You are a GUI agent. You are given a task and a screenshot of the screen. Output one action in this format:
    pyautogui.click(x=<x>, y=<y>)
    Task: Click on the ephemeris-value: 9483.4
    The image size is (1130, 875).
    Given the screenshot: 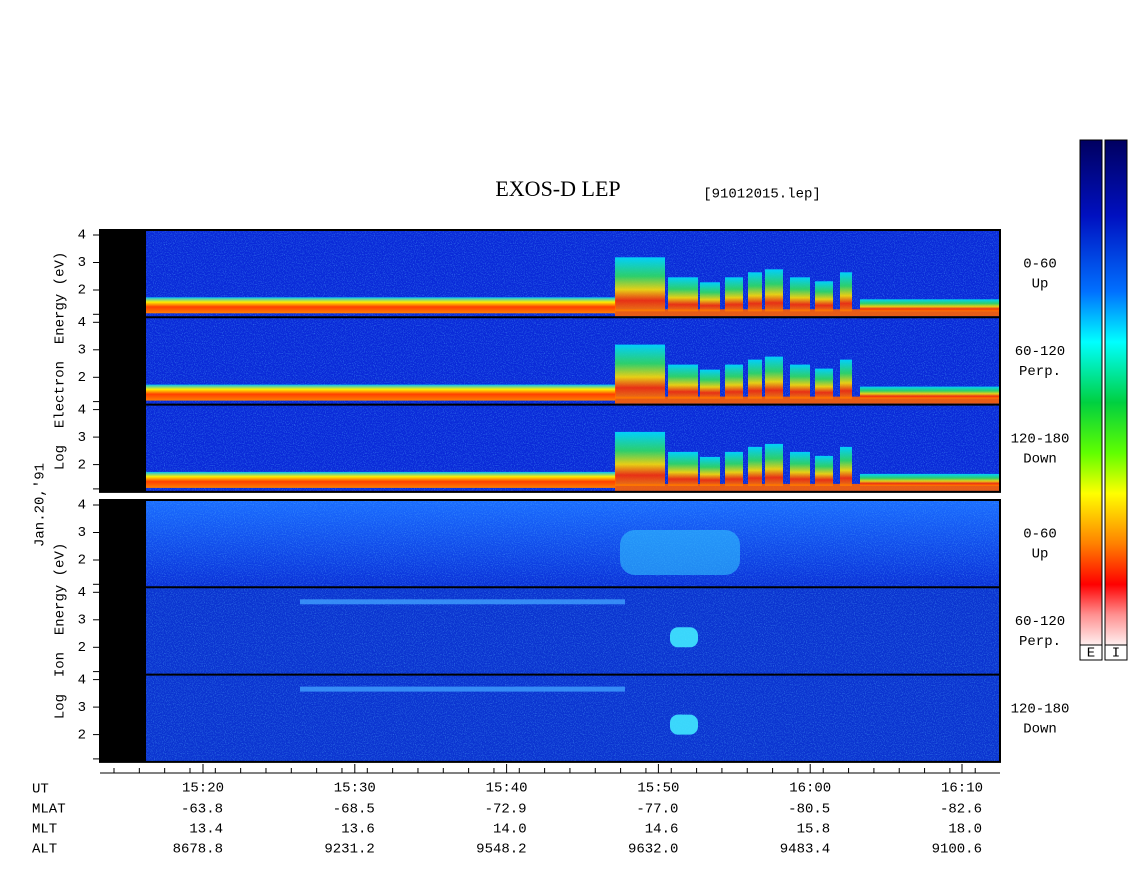 What is the action you would take?
    pyautogui.click(x=805, y=850)
    